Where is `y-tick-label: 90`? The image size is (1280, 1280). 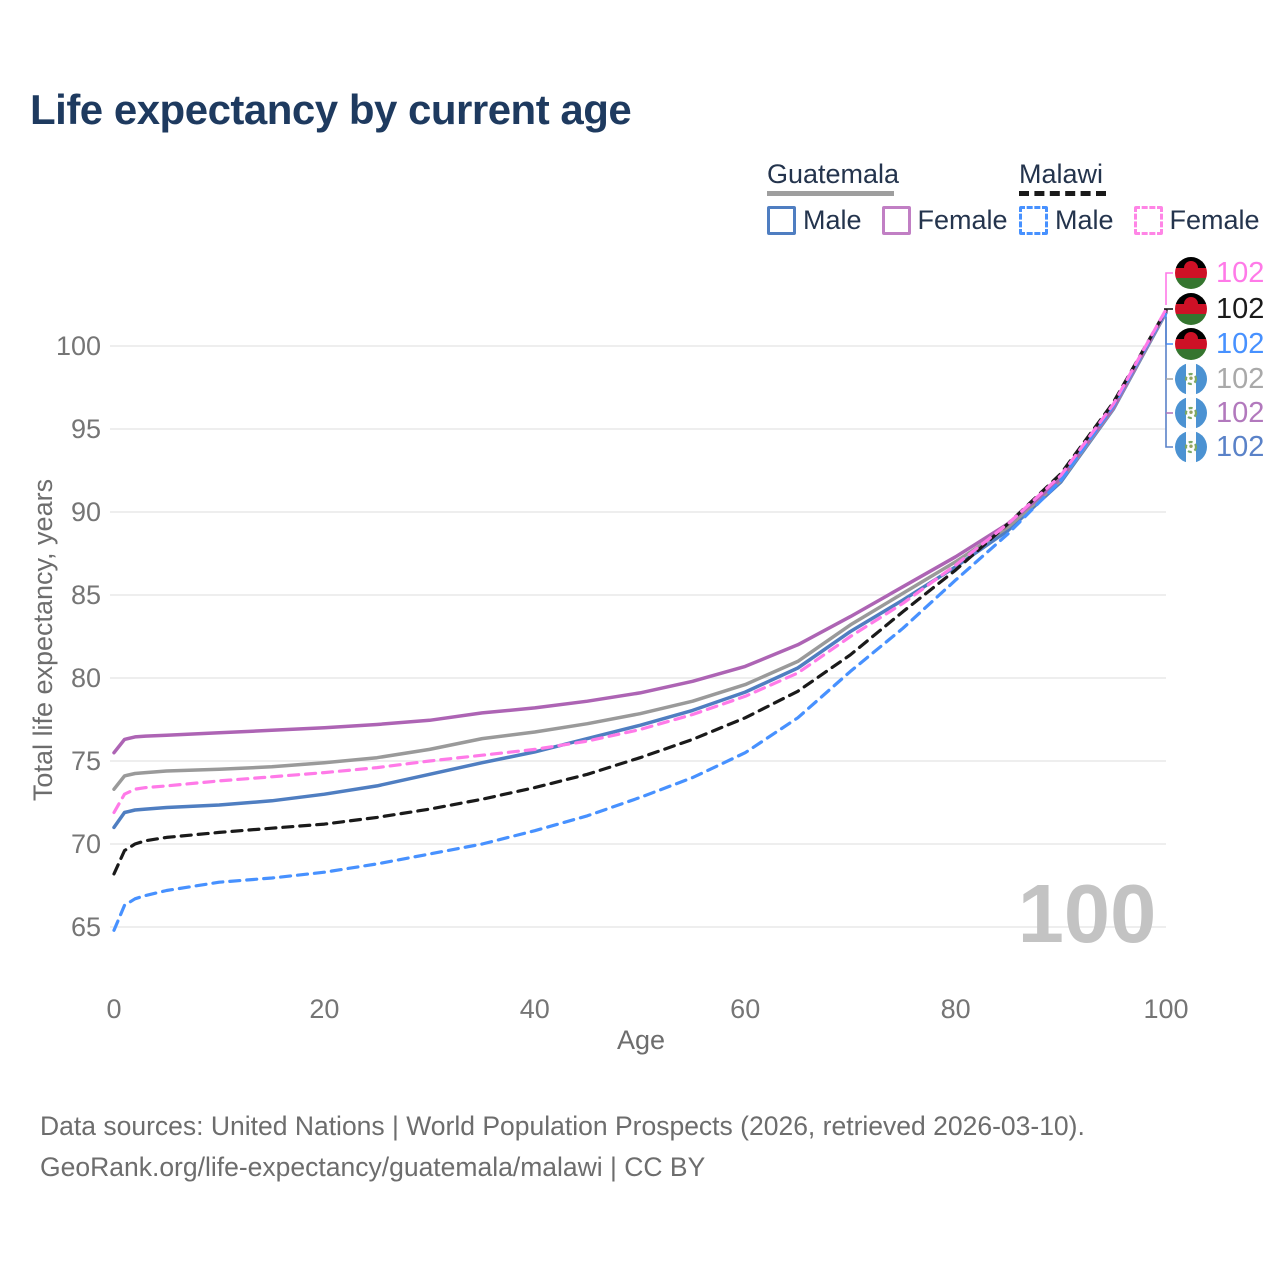 y-tick-label: 90 is located at coordinates (86, 512).